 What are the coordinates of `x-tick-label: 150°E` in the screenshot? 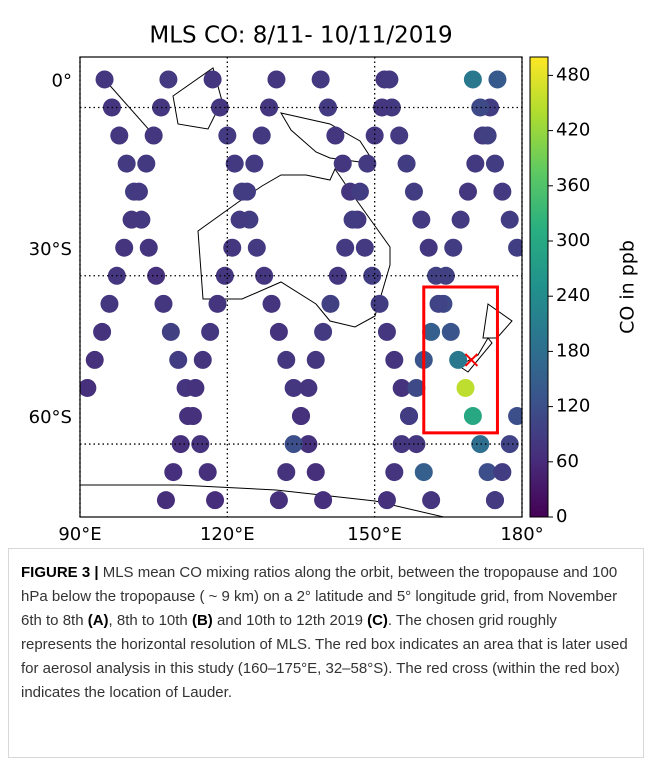 It's located at (374, 534).